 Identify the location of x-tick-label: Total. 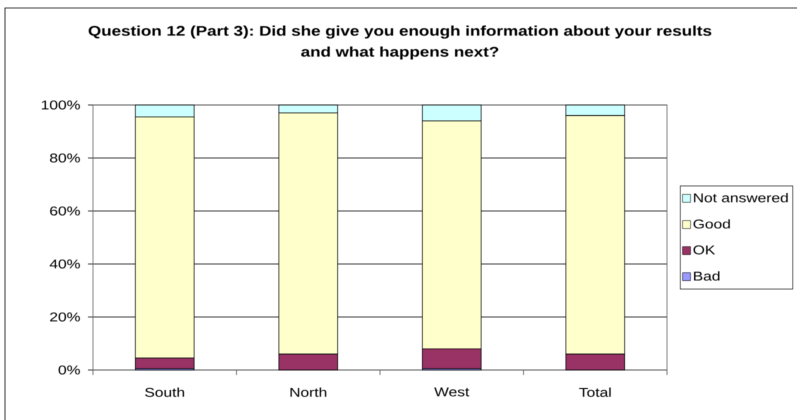
(595, 392).